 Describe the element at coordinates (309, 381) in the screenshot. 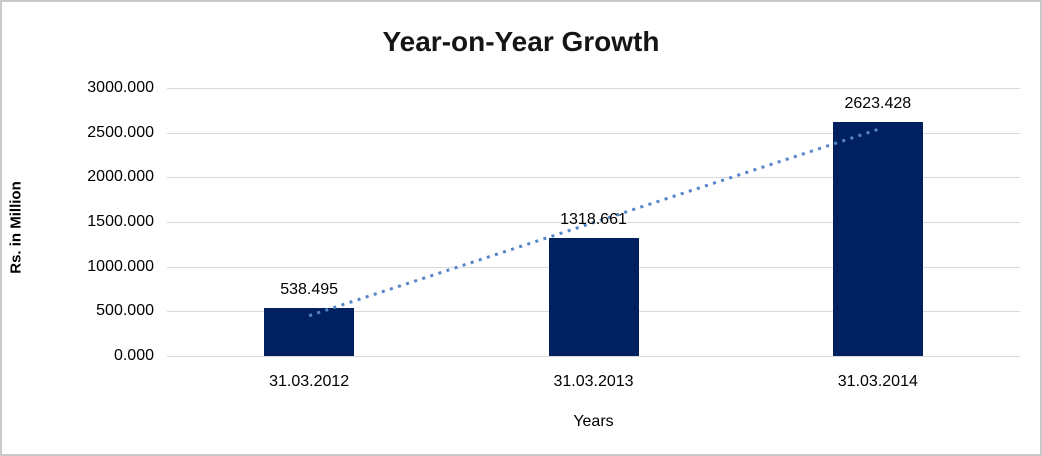

I see `x-tick-label: 31.03.2012` at that location.